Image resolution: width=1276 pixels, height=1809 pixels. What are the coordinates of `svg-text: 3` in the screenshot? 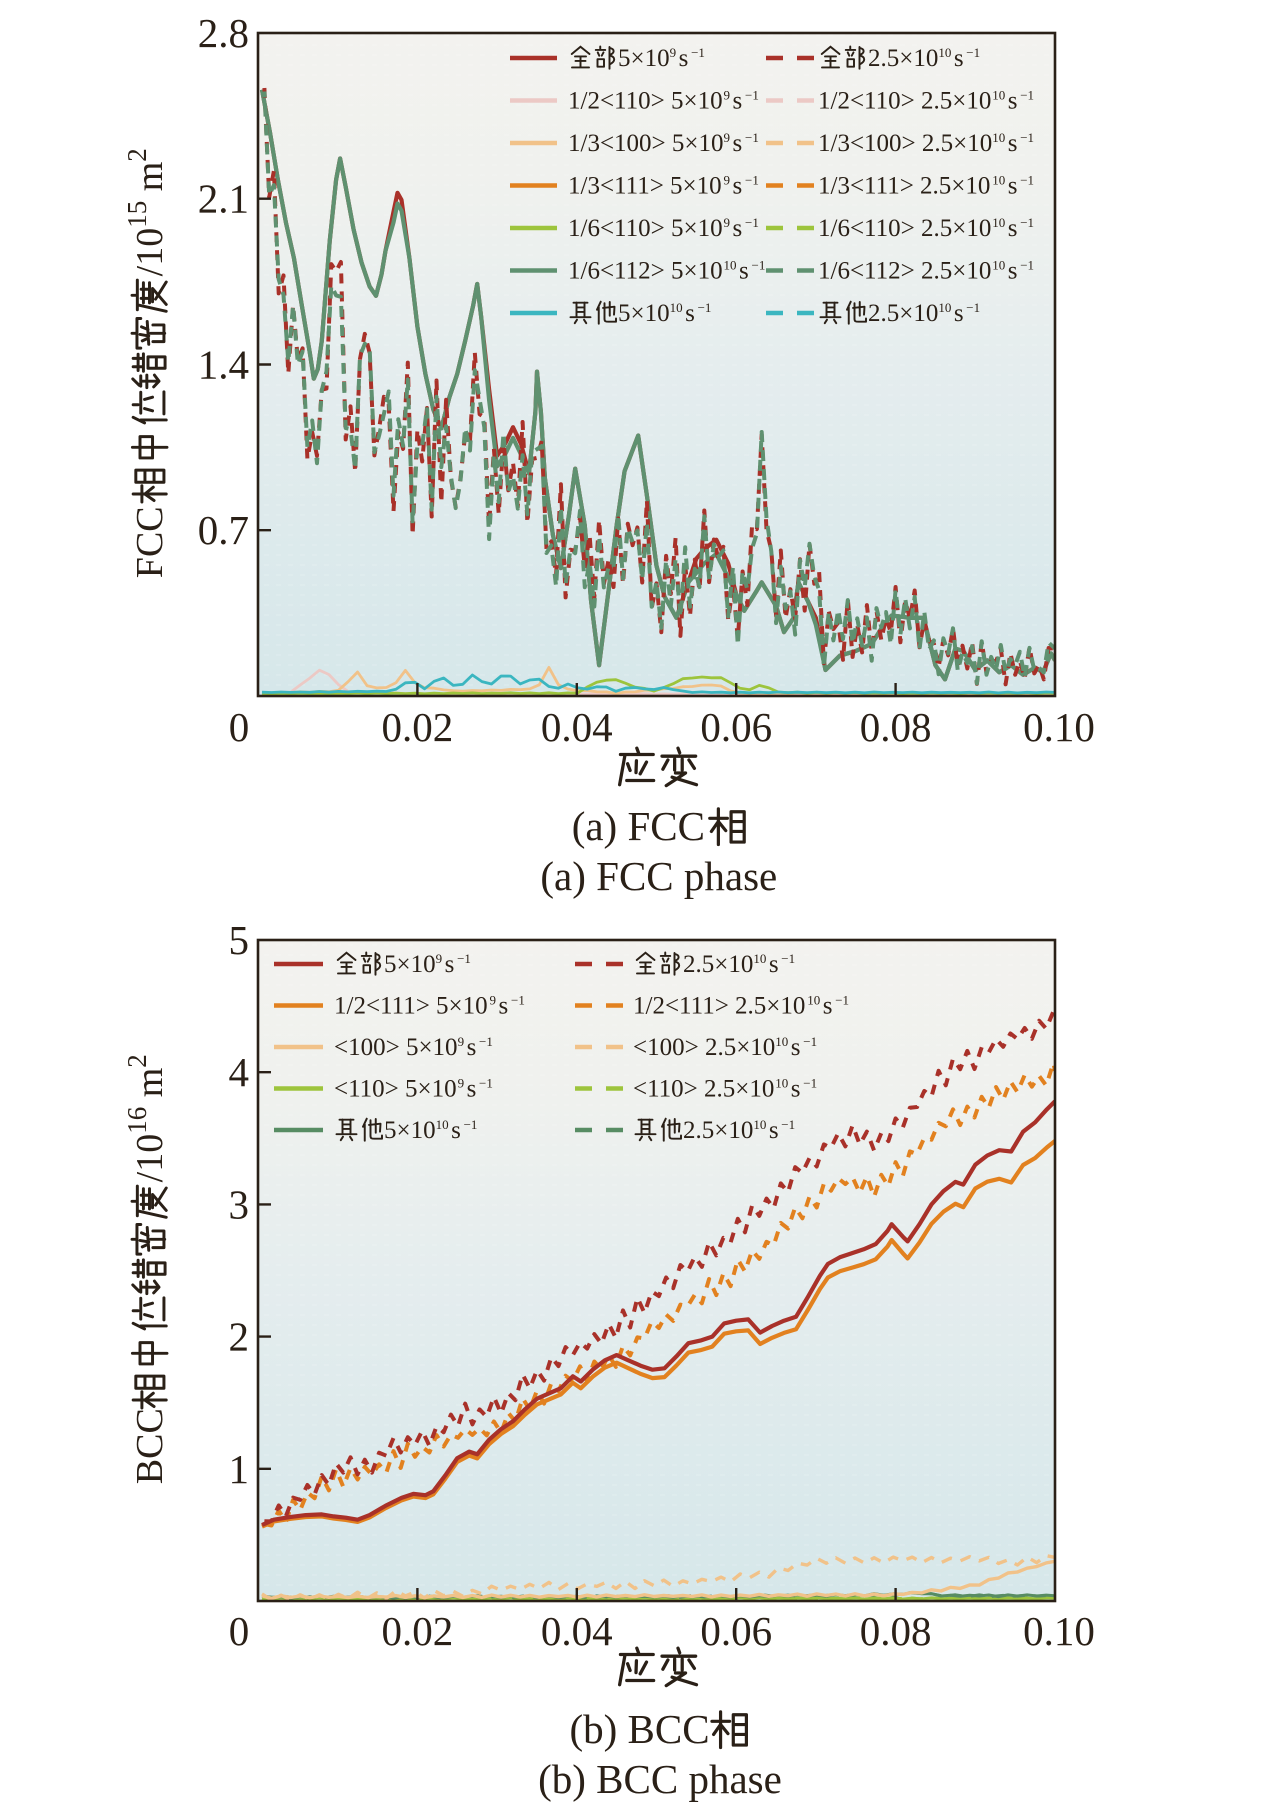 It's located at (239, 1204).